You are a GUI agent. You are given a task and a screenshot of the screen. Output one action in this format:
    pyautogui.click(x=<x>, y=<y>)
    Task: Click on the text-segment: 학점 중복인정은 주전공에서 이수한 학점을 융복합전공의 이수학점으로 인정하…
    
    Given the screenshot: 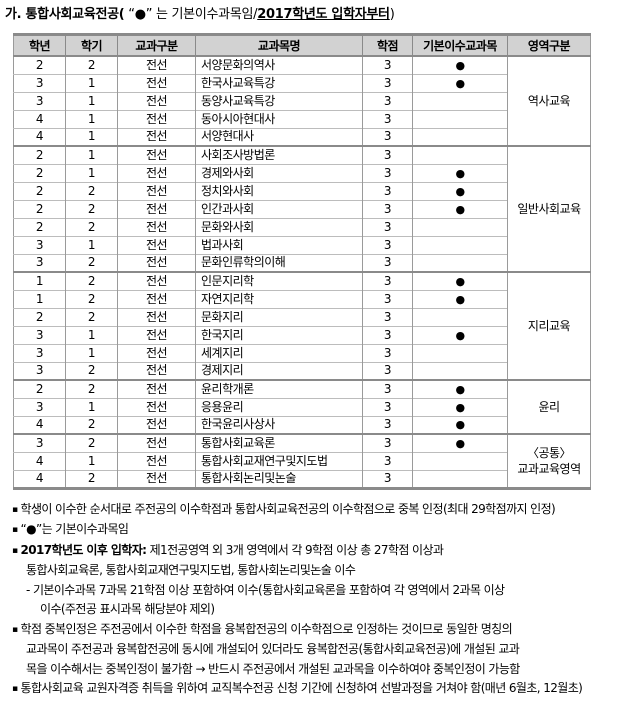 What is the action you would take?
    pyautogui.click(x=266, y=628)
    